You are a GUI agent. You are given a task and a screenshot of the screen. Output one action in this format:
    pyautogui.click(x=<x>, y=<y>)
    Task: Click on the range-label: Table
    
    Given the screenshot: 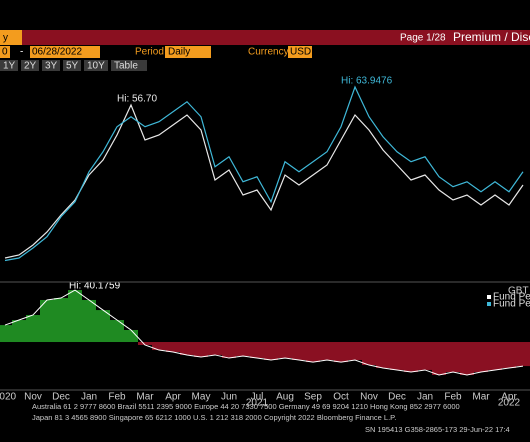 What is the action you would take?
    pyautogui.click(x=126, y=66)
    